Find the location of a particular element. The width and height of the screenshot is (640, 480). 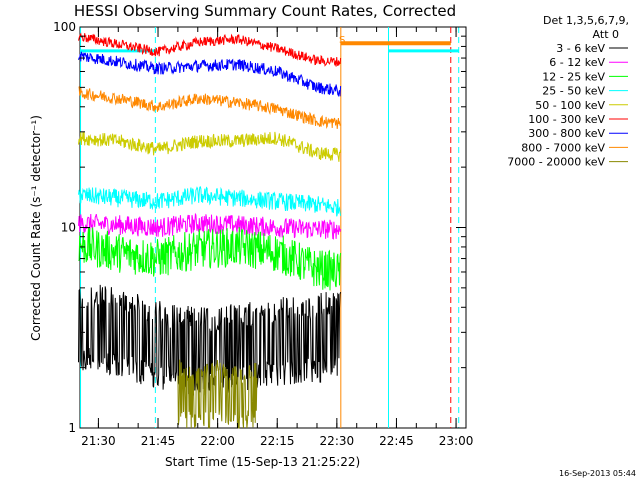

x-axis-label: Start Time (15-Sep-13 21:25:22) is located at coordinates (262, 462).